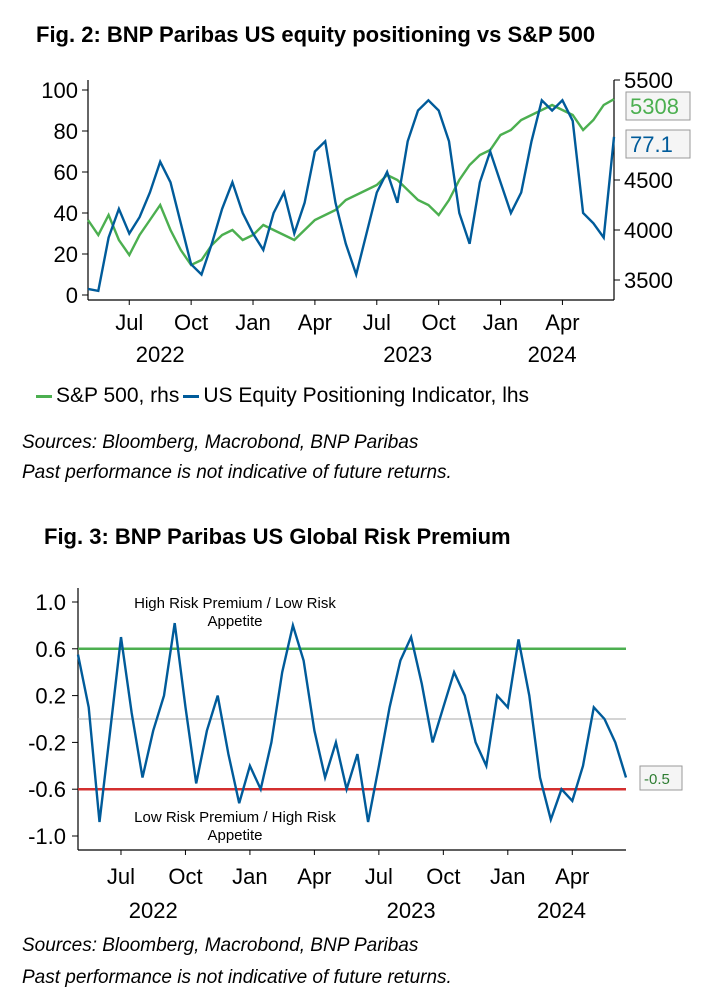 Image resolution: width=720 pixels, height=1007 pixels. I want to click on fig2-left-tick-label: 80, so click(66, 131).